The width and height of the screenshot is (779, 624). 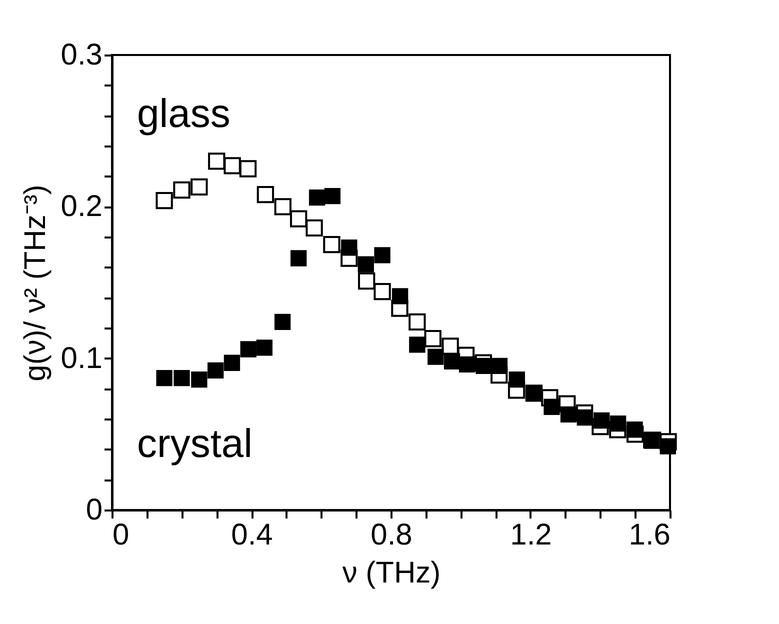 What do you see at coordinates (252, 535) in the screenshot?
I see `x-tick-label: 0.4` at bounding box center [252, 535].